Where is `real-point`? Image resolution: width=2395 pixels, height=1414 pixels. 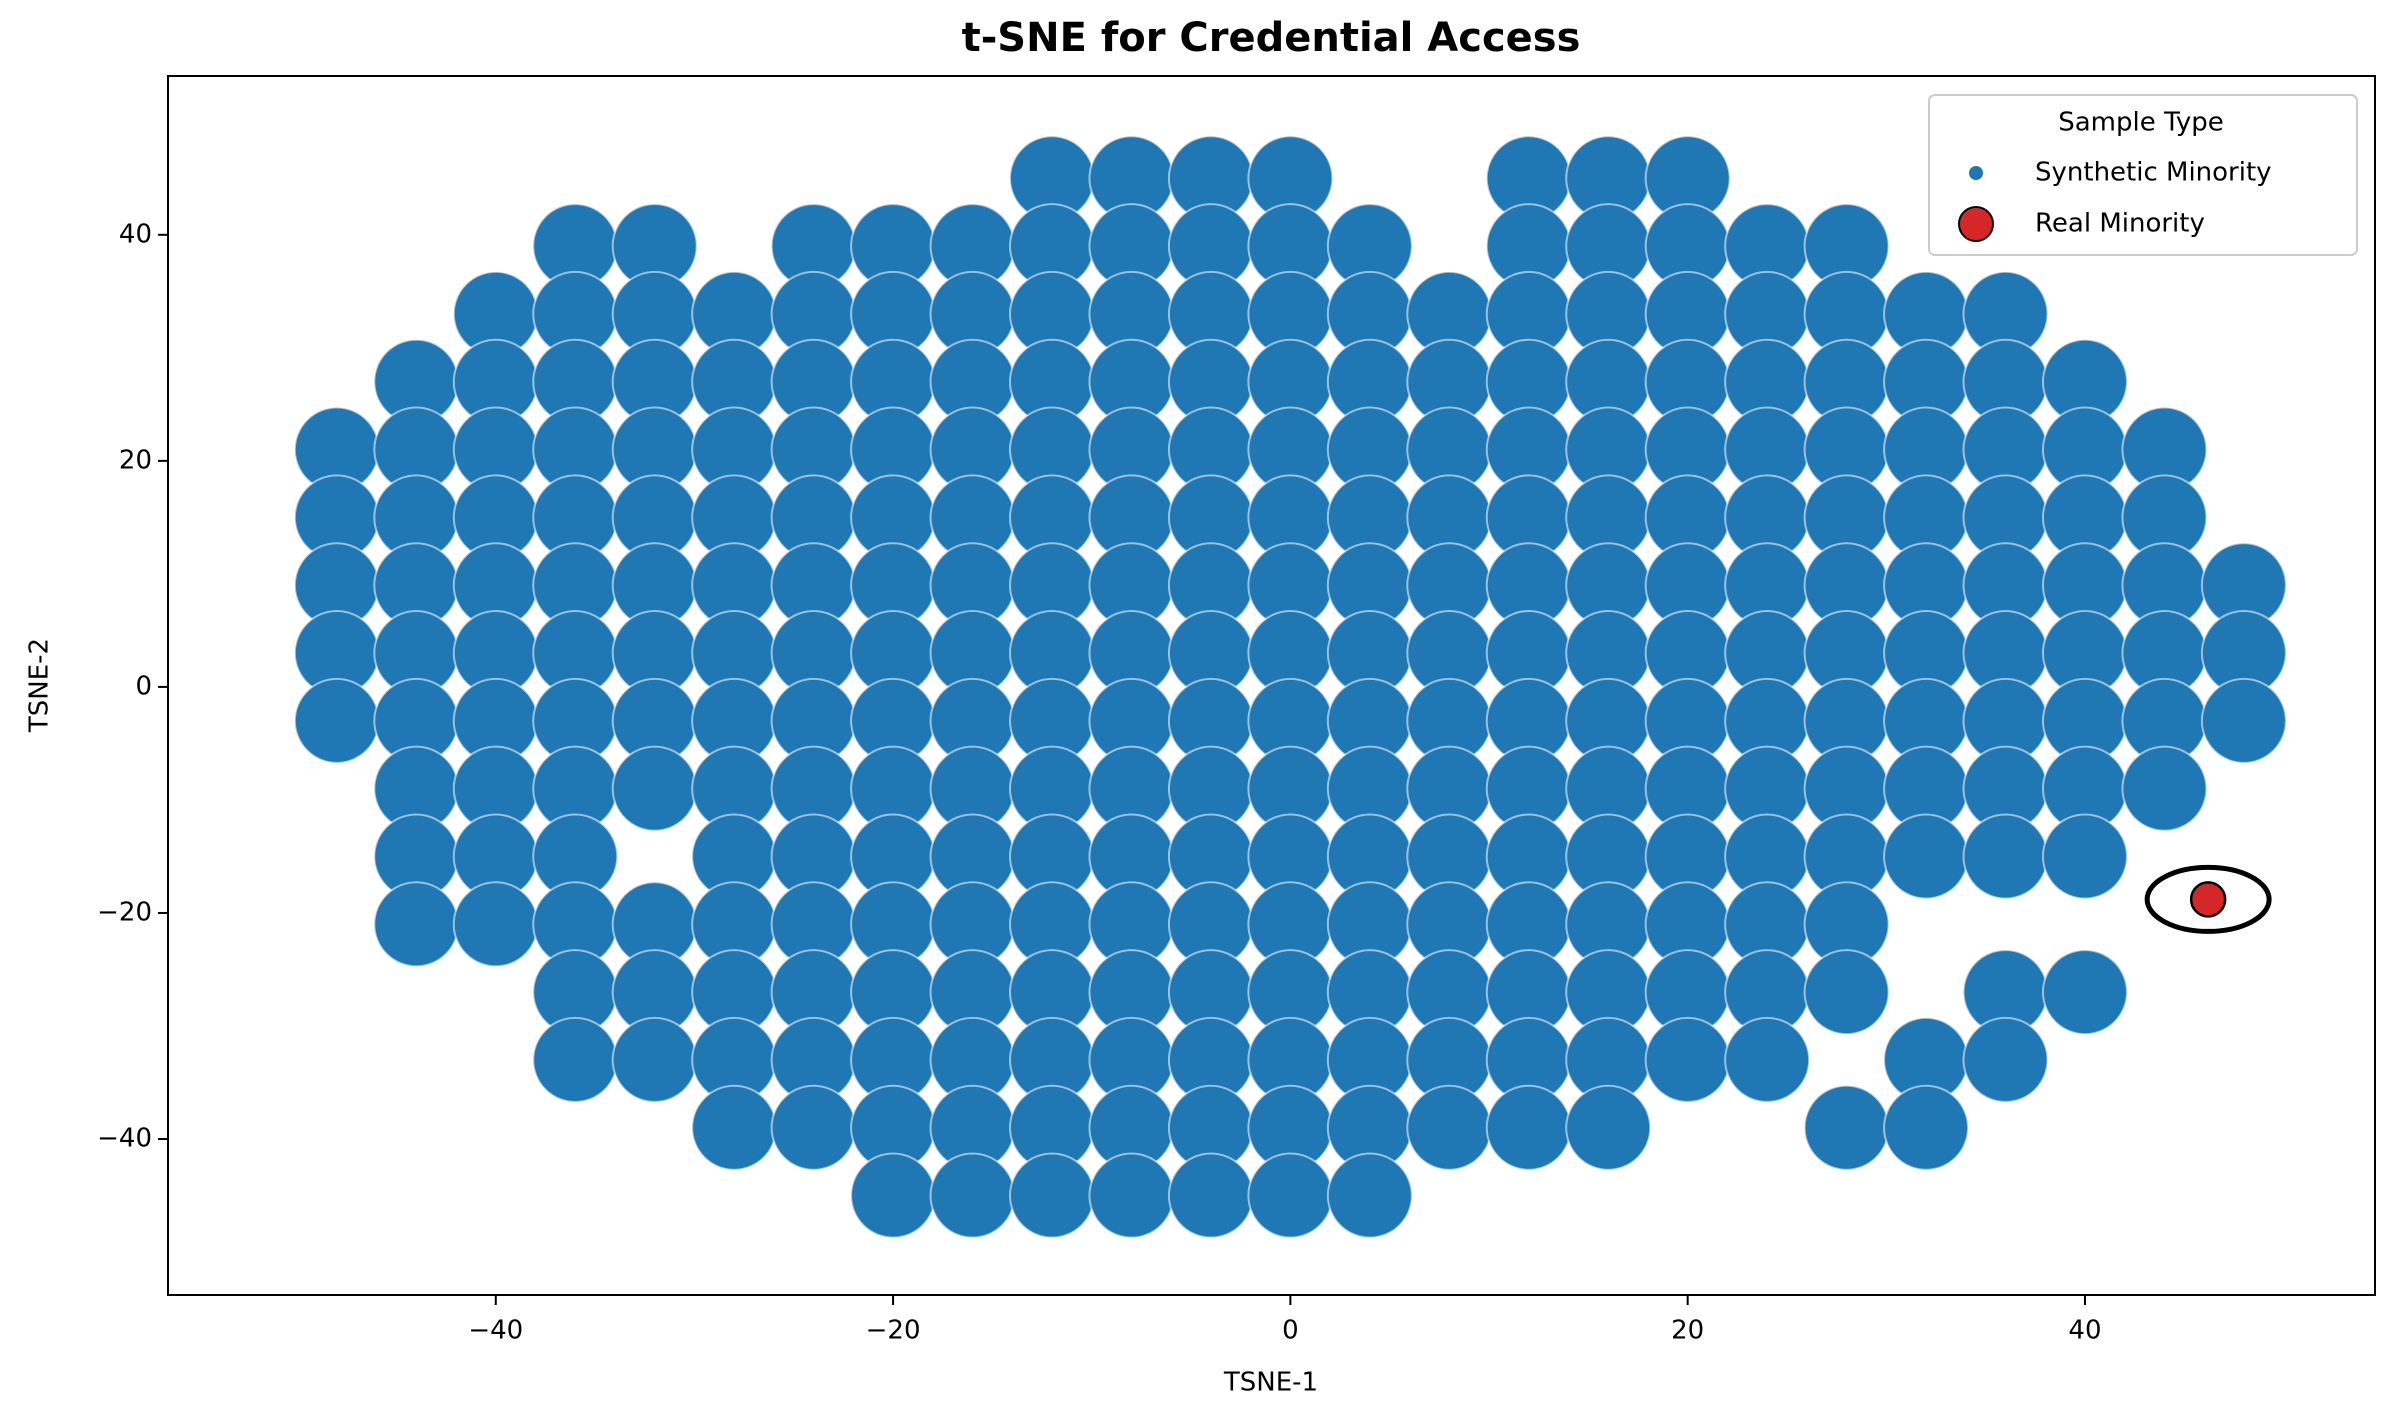 real-point is located at coordinates (2208, 899).